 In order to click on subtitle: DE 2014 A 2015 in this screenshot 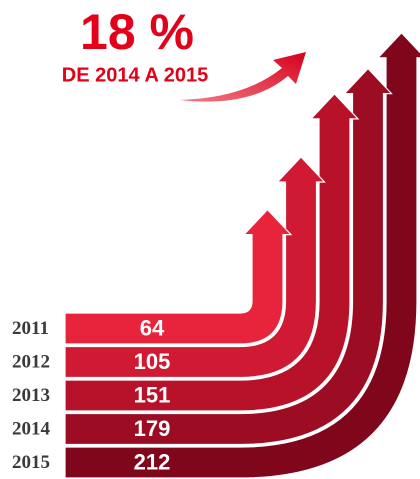, I will do `click(135, 75)`.